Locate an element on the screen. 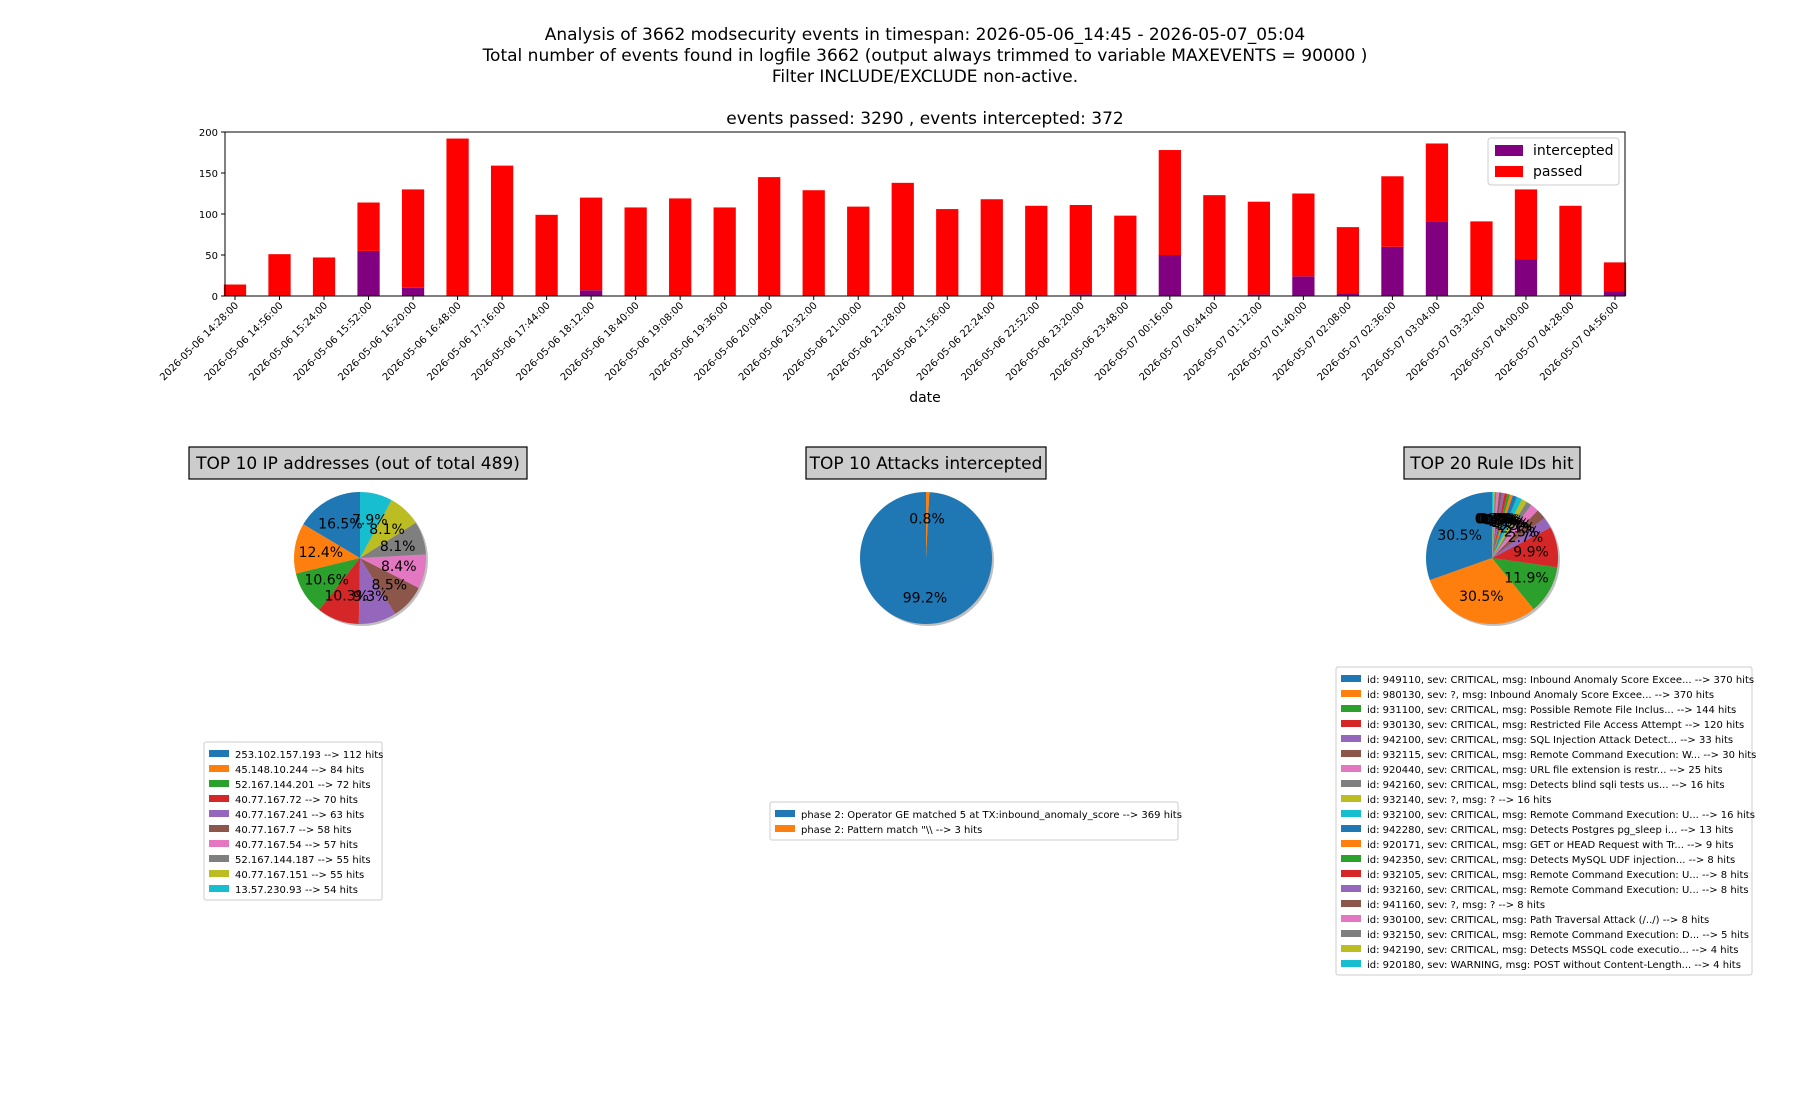 This screenshot has width=1800, height=1100. x-tick-label: 2026-05-06 15:24:00 is located at coordinates (288, 341).